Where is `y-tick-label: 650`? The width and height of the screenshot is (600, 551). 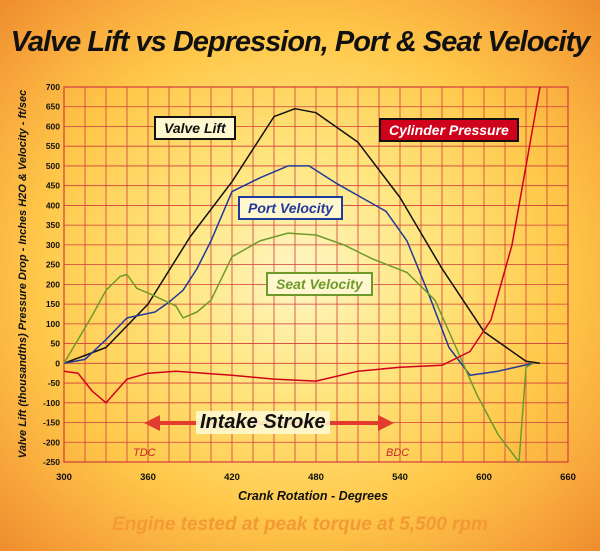
y-tick-label: 650 is located at coordinates (53, 107).